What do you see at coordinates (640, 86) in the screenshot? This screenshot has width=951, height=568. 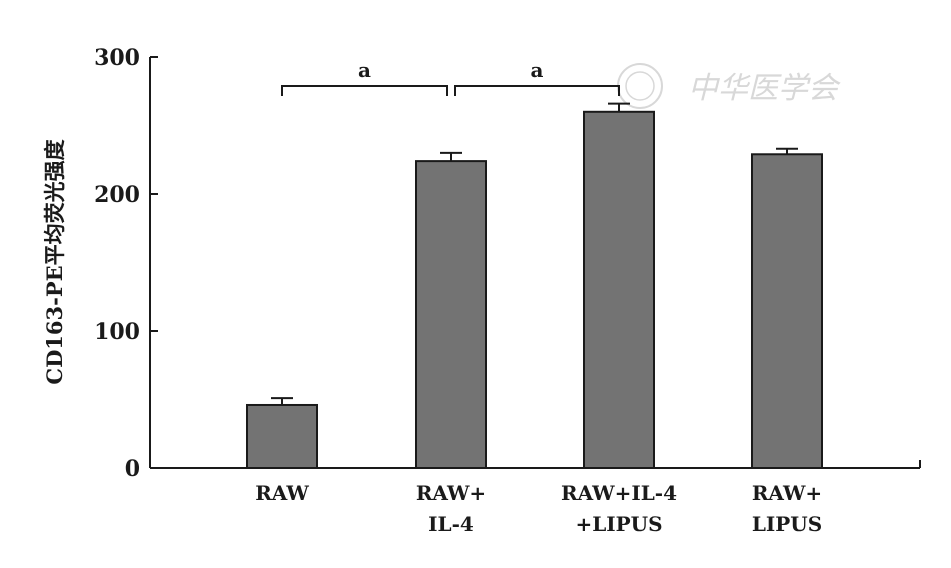 I see `seal-icon` at bounding box center [640, 86].